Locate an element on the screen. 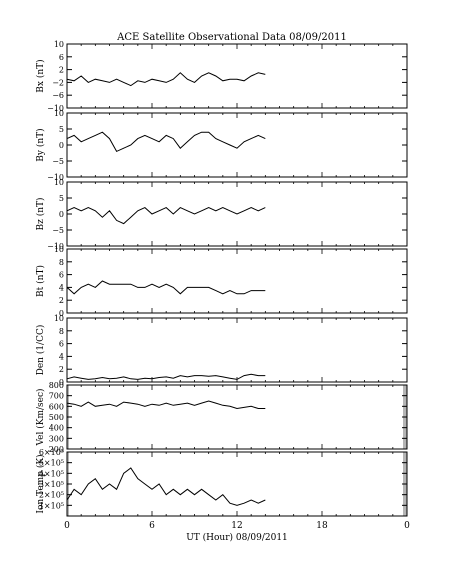  x-axis: 0 6 12 18 0 is located at coordinates (237, 526).